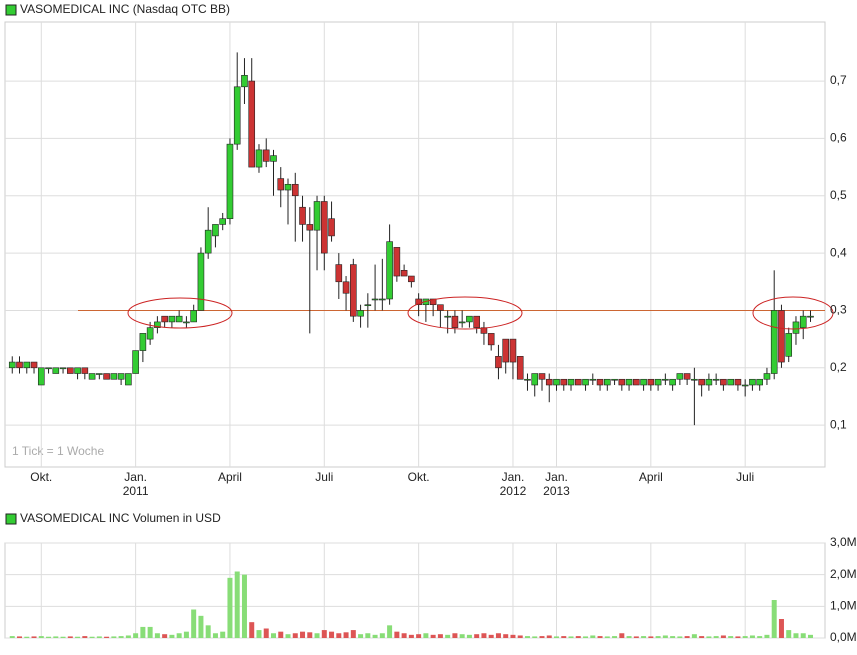  I want to click on highlight-ellipse, so click(180, 313).